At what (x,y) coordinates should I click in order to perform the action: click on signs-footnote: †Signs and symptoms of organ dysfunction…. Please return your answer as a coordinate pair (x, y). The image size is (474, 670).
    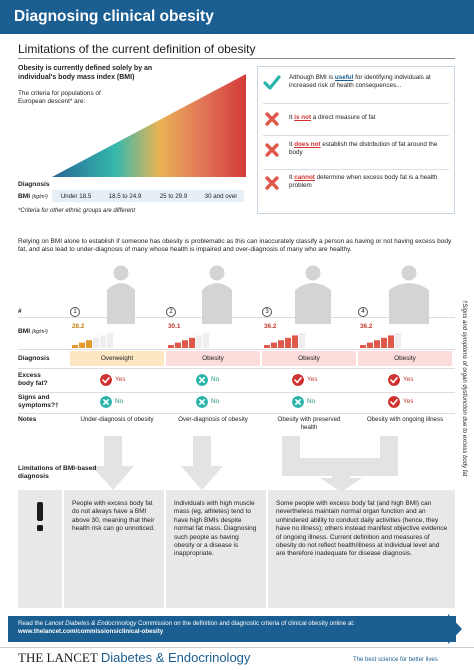
    Looking at the image, I should click on (464, 388).